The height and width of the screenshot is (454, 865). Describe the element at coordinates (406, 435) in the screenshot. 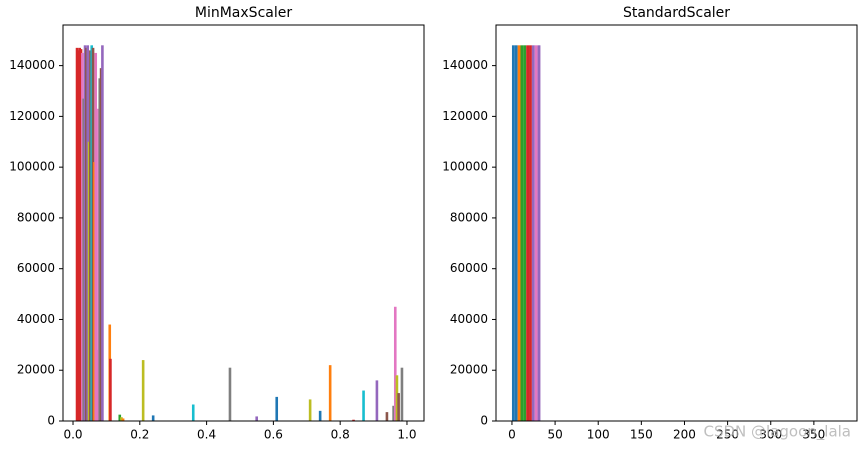

I see `x-tick-label: 1.0` at that location.